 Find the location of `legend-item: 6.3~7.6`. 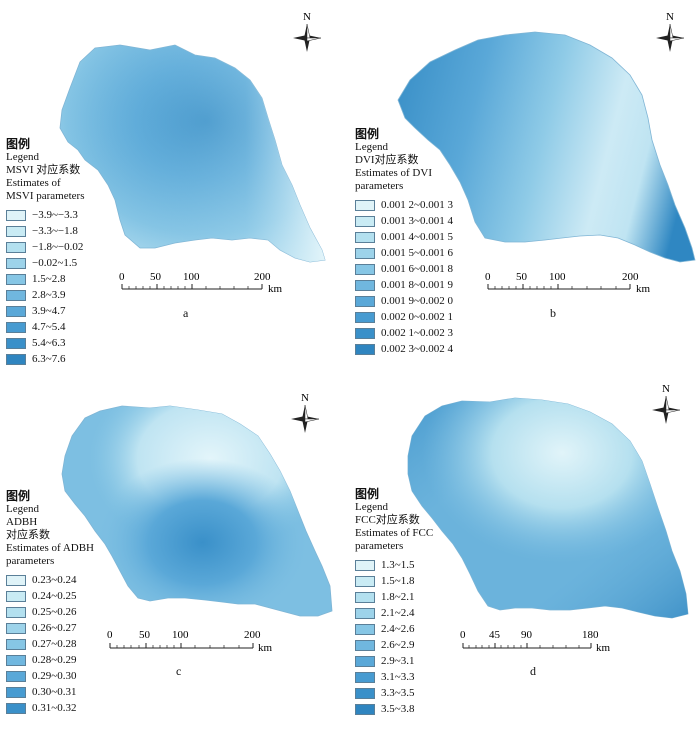

legend-item: 6.3~7.6 is located at coordinates (45, 359).